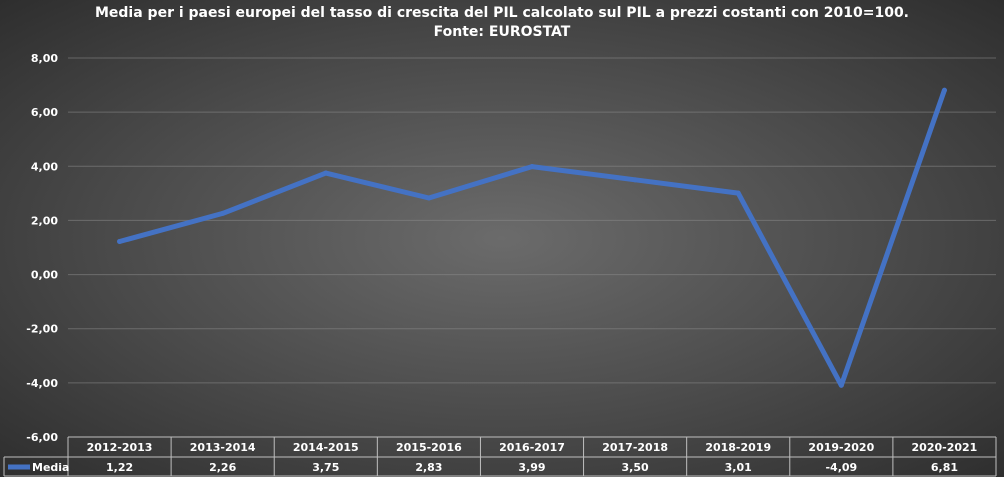 This screenshot has height=477, width=1004. What do you see at coordinates (326, 447) in the screenshot?
I see `category-label: 2014-2015` at bounding box center [326, 447].